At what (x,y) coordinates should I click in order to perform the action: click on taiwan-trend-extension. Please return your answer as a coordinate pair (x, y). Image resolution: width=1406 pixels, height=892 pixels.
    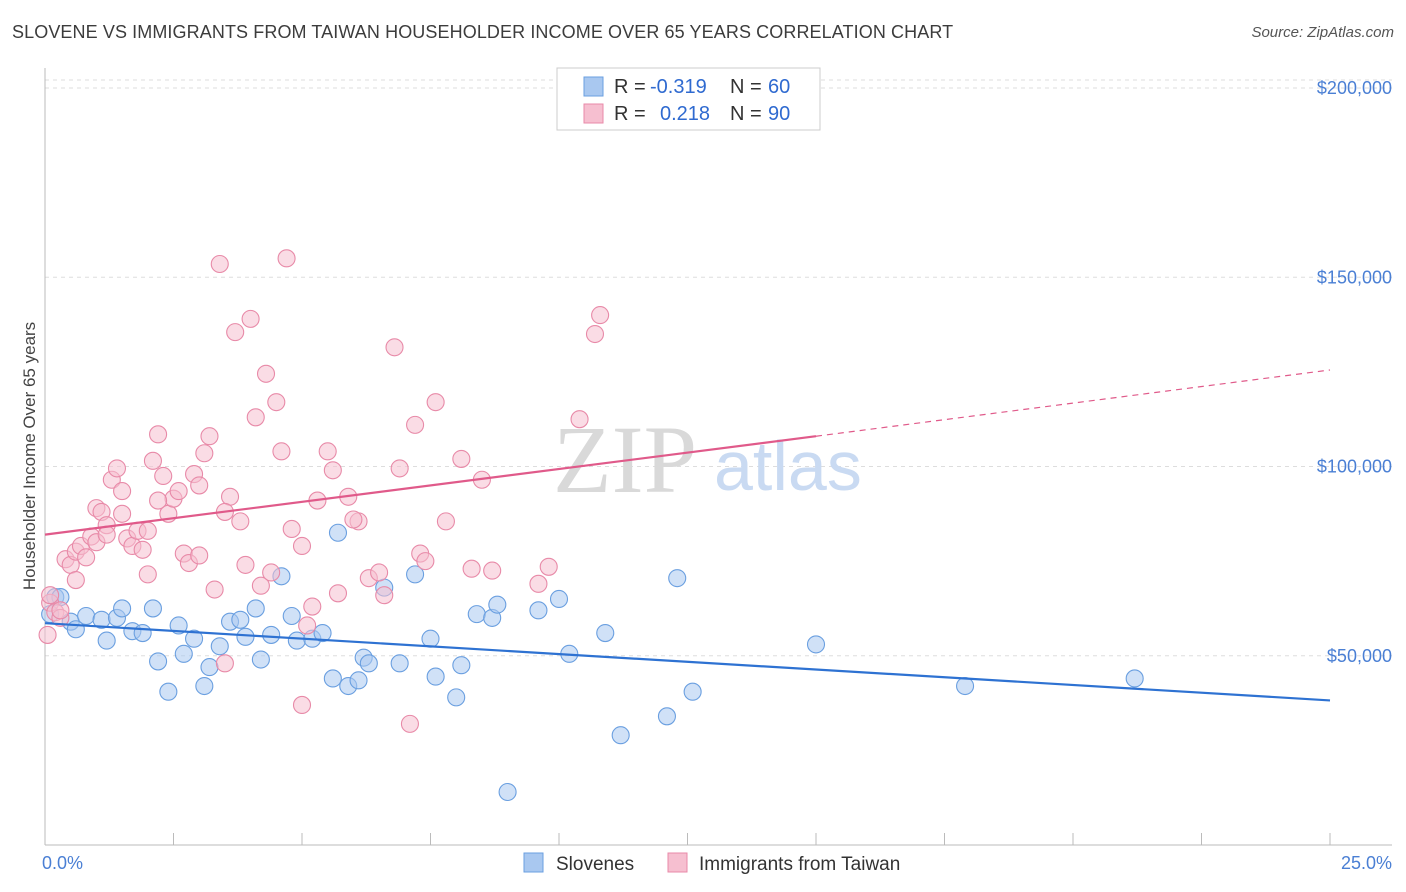
    Looking at the image, I should click on (1073, 403).